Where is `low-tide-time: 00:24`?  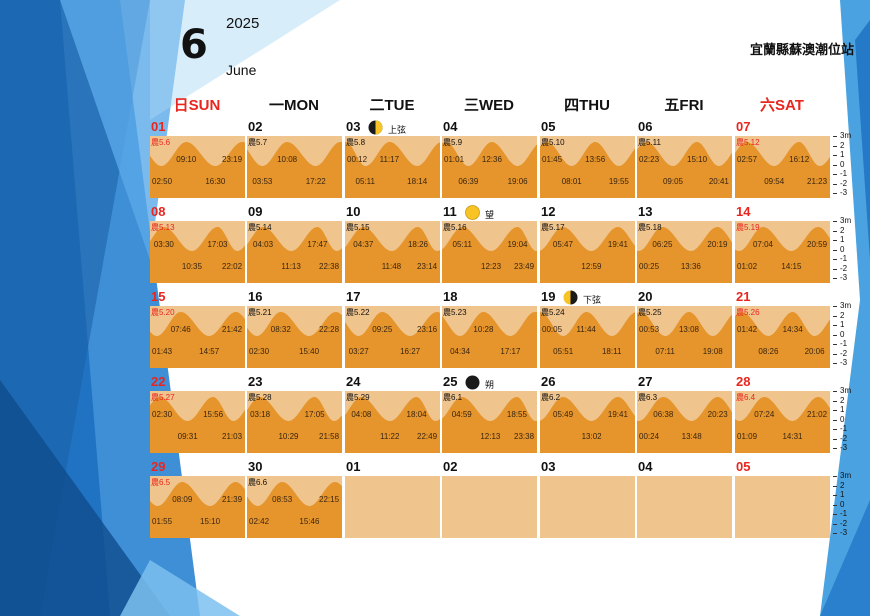 low-tide-time: 00:24 is located at coordinates (649, 436).